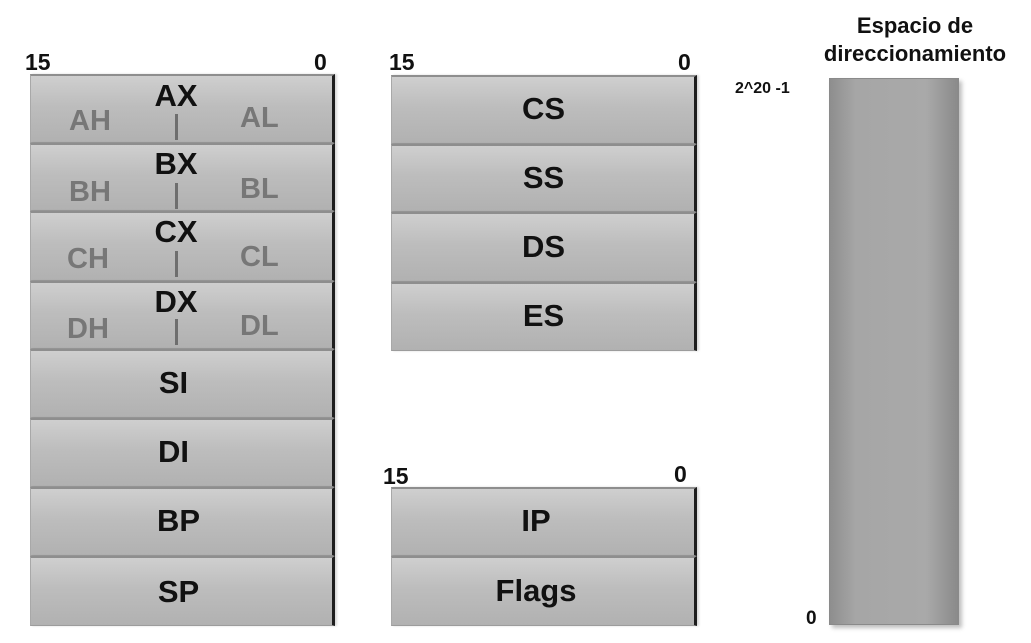 The width and height of the screenshot is (1031, 643). Describe the element at coordinates (915, 25) in the screenshot. I see `address-space-title-line1: Espacio de` at that location.